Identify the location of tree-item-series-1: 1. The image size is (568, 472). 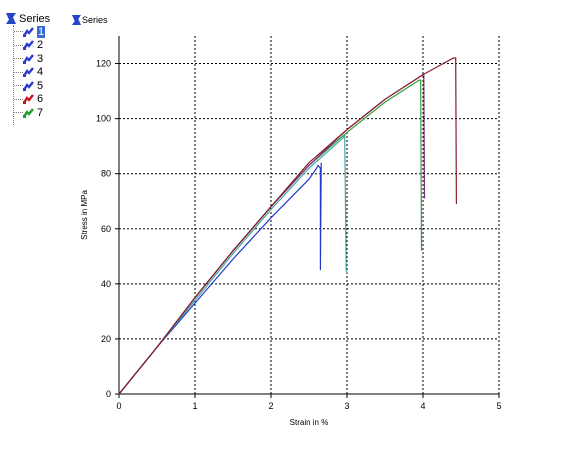
(34, 31).